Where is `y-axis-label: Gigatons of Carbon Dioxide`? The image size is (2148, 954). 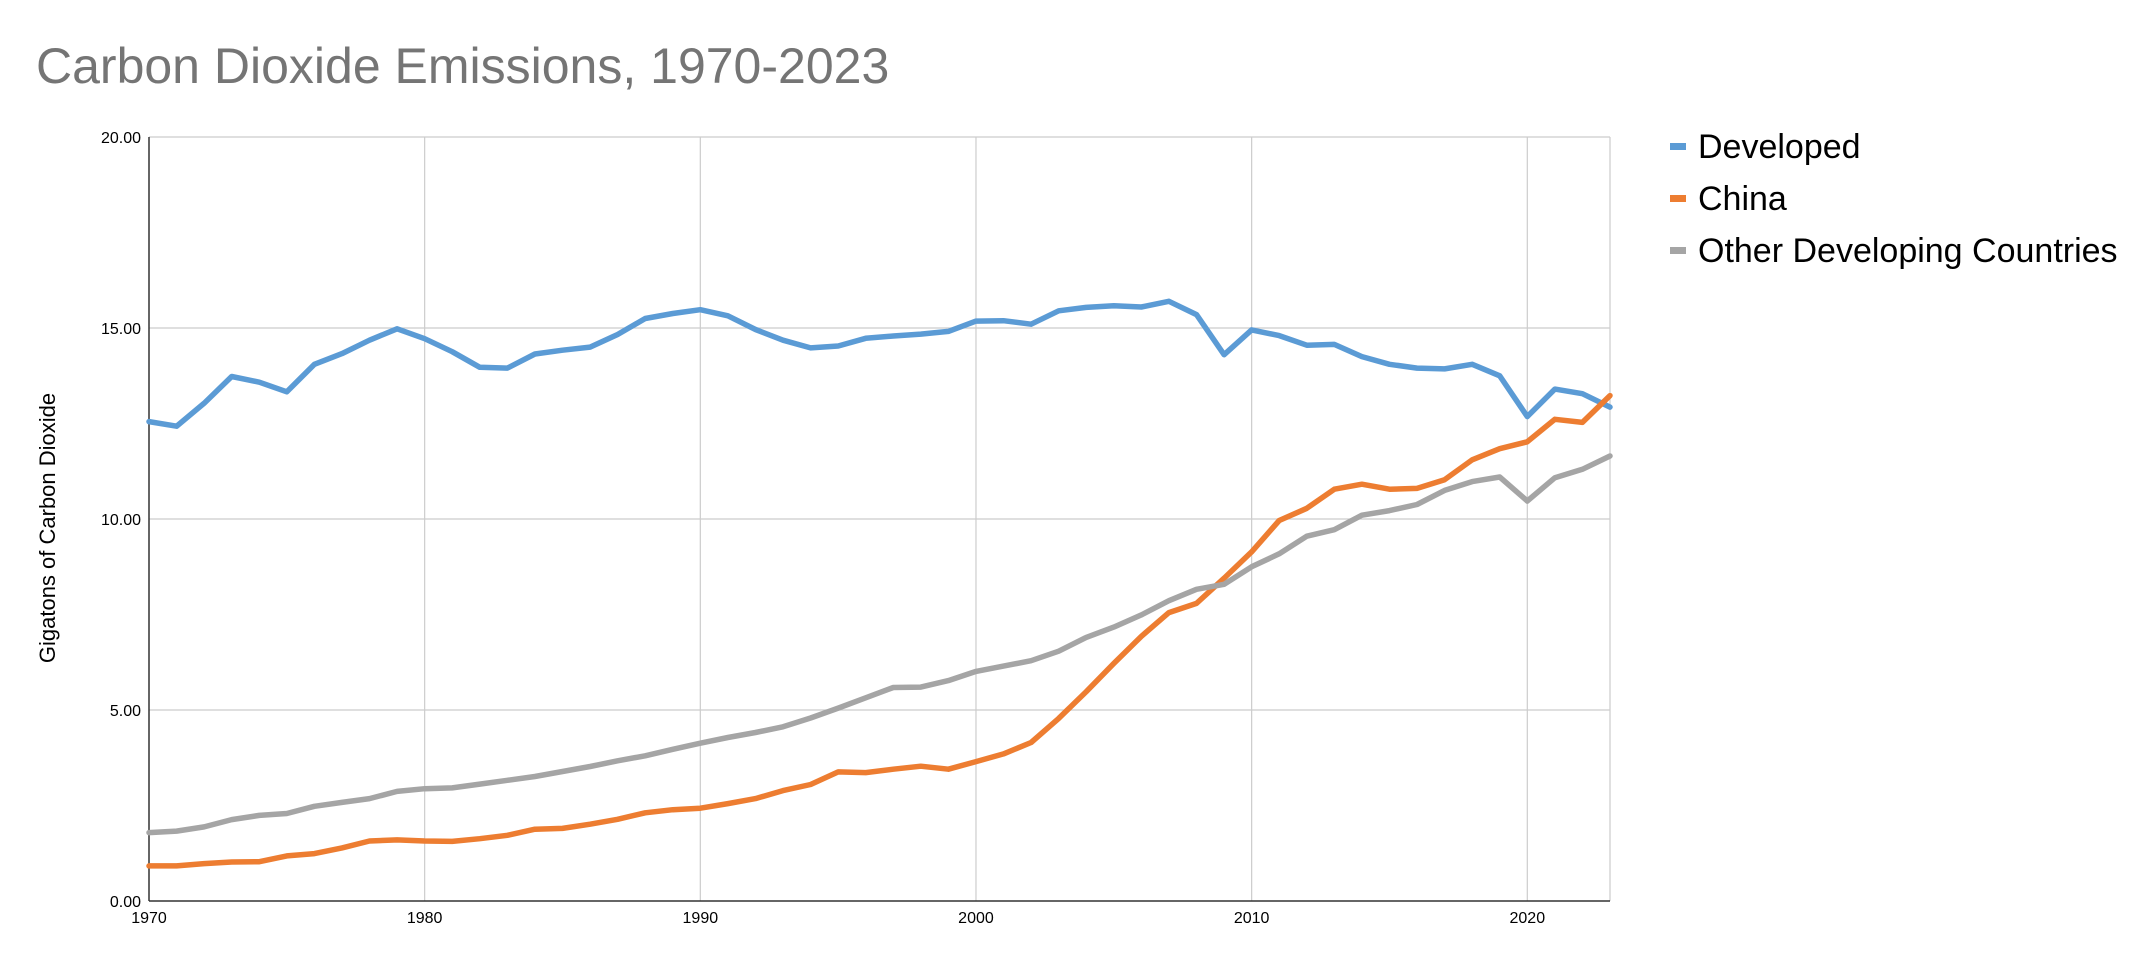 y-axis-label: Gigatons of Carbon Dioxide is located at coordinates (47, 528).